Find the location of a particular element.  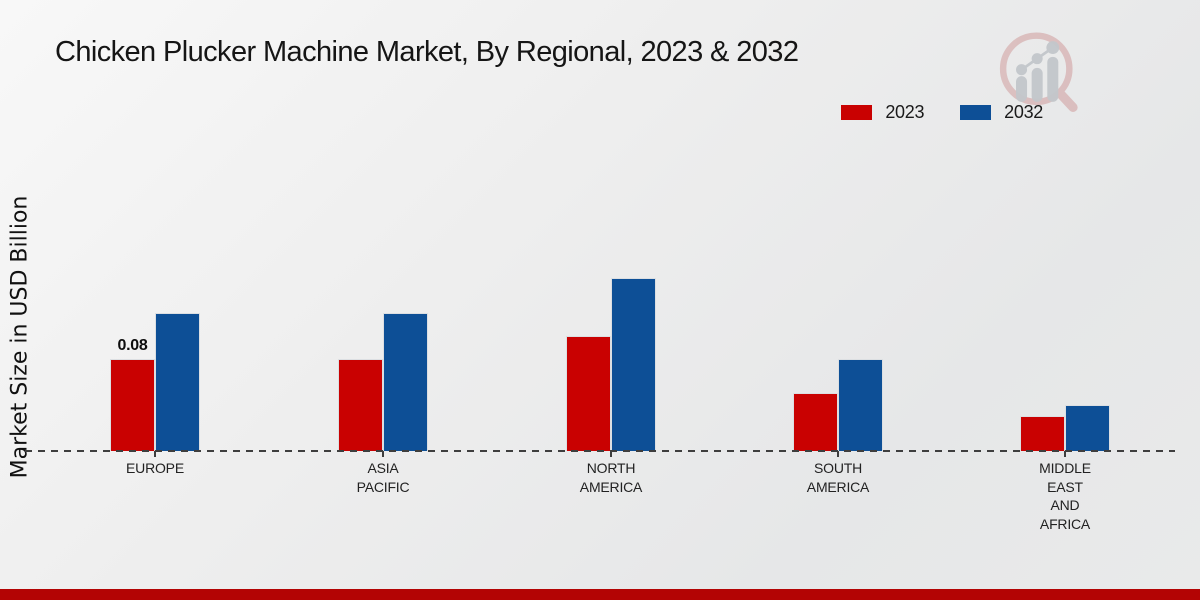

bar-2023-north-america is located at coordinates (588, 393).